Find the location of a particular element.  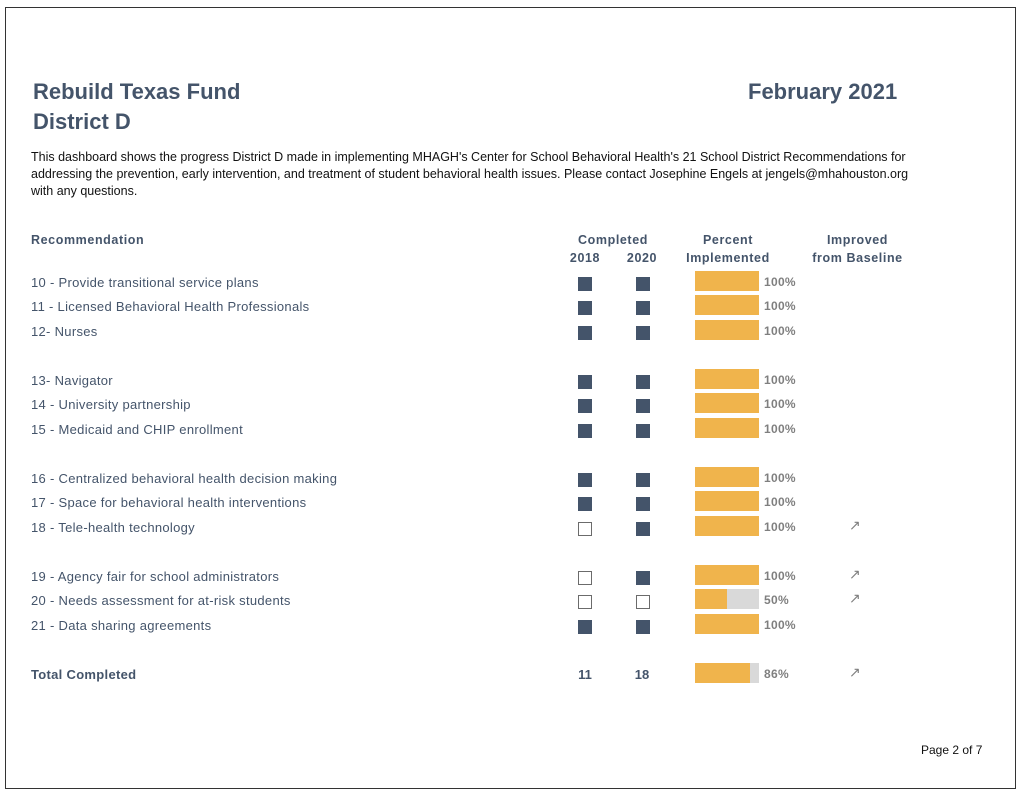

recommendation-label: 13- Navigator is located at coordinates (72, 380).